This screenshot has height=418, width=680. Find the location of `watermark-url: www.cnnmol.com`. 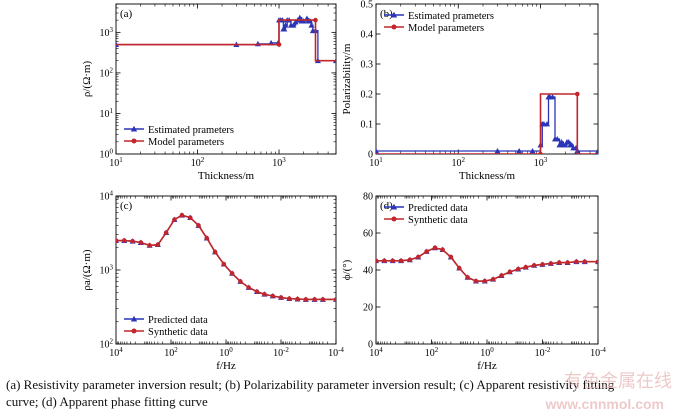

watermark-url: www.cnnmol.com is located at coordinates (605, 404).